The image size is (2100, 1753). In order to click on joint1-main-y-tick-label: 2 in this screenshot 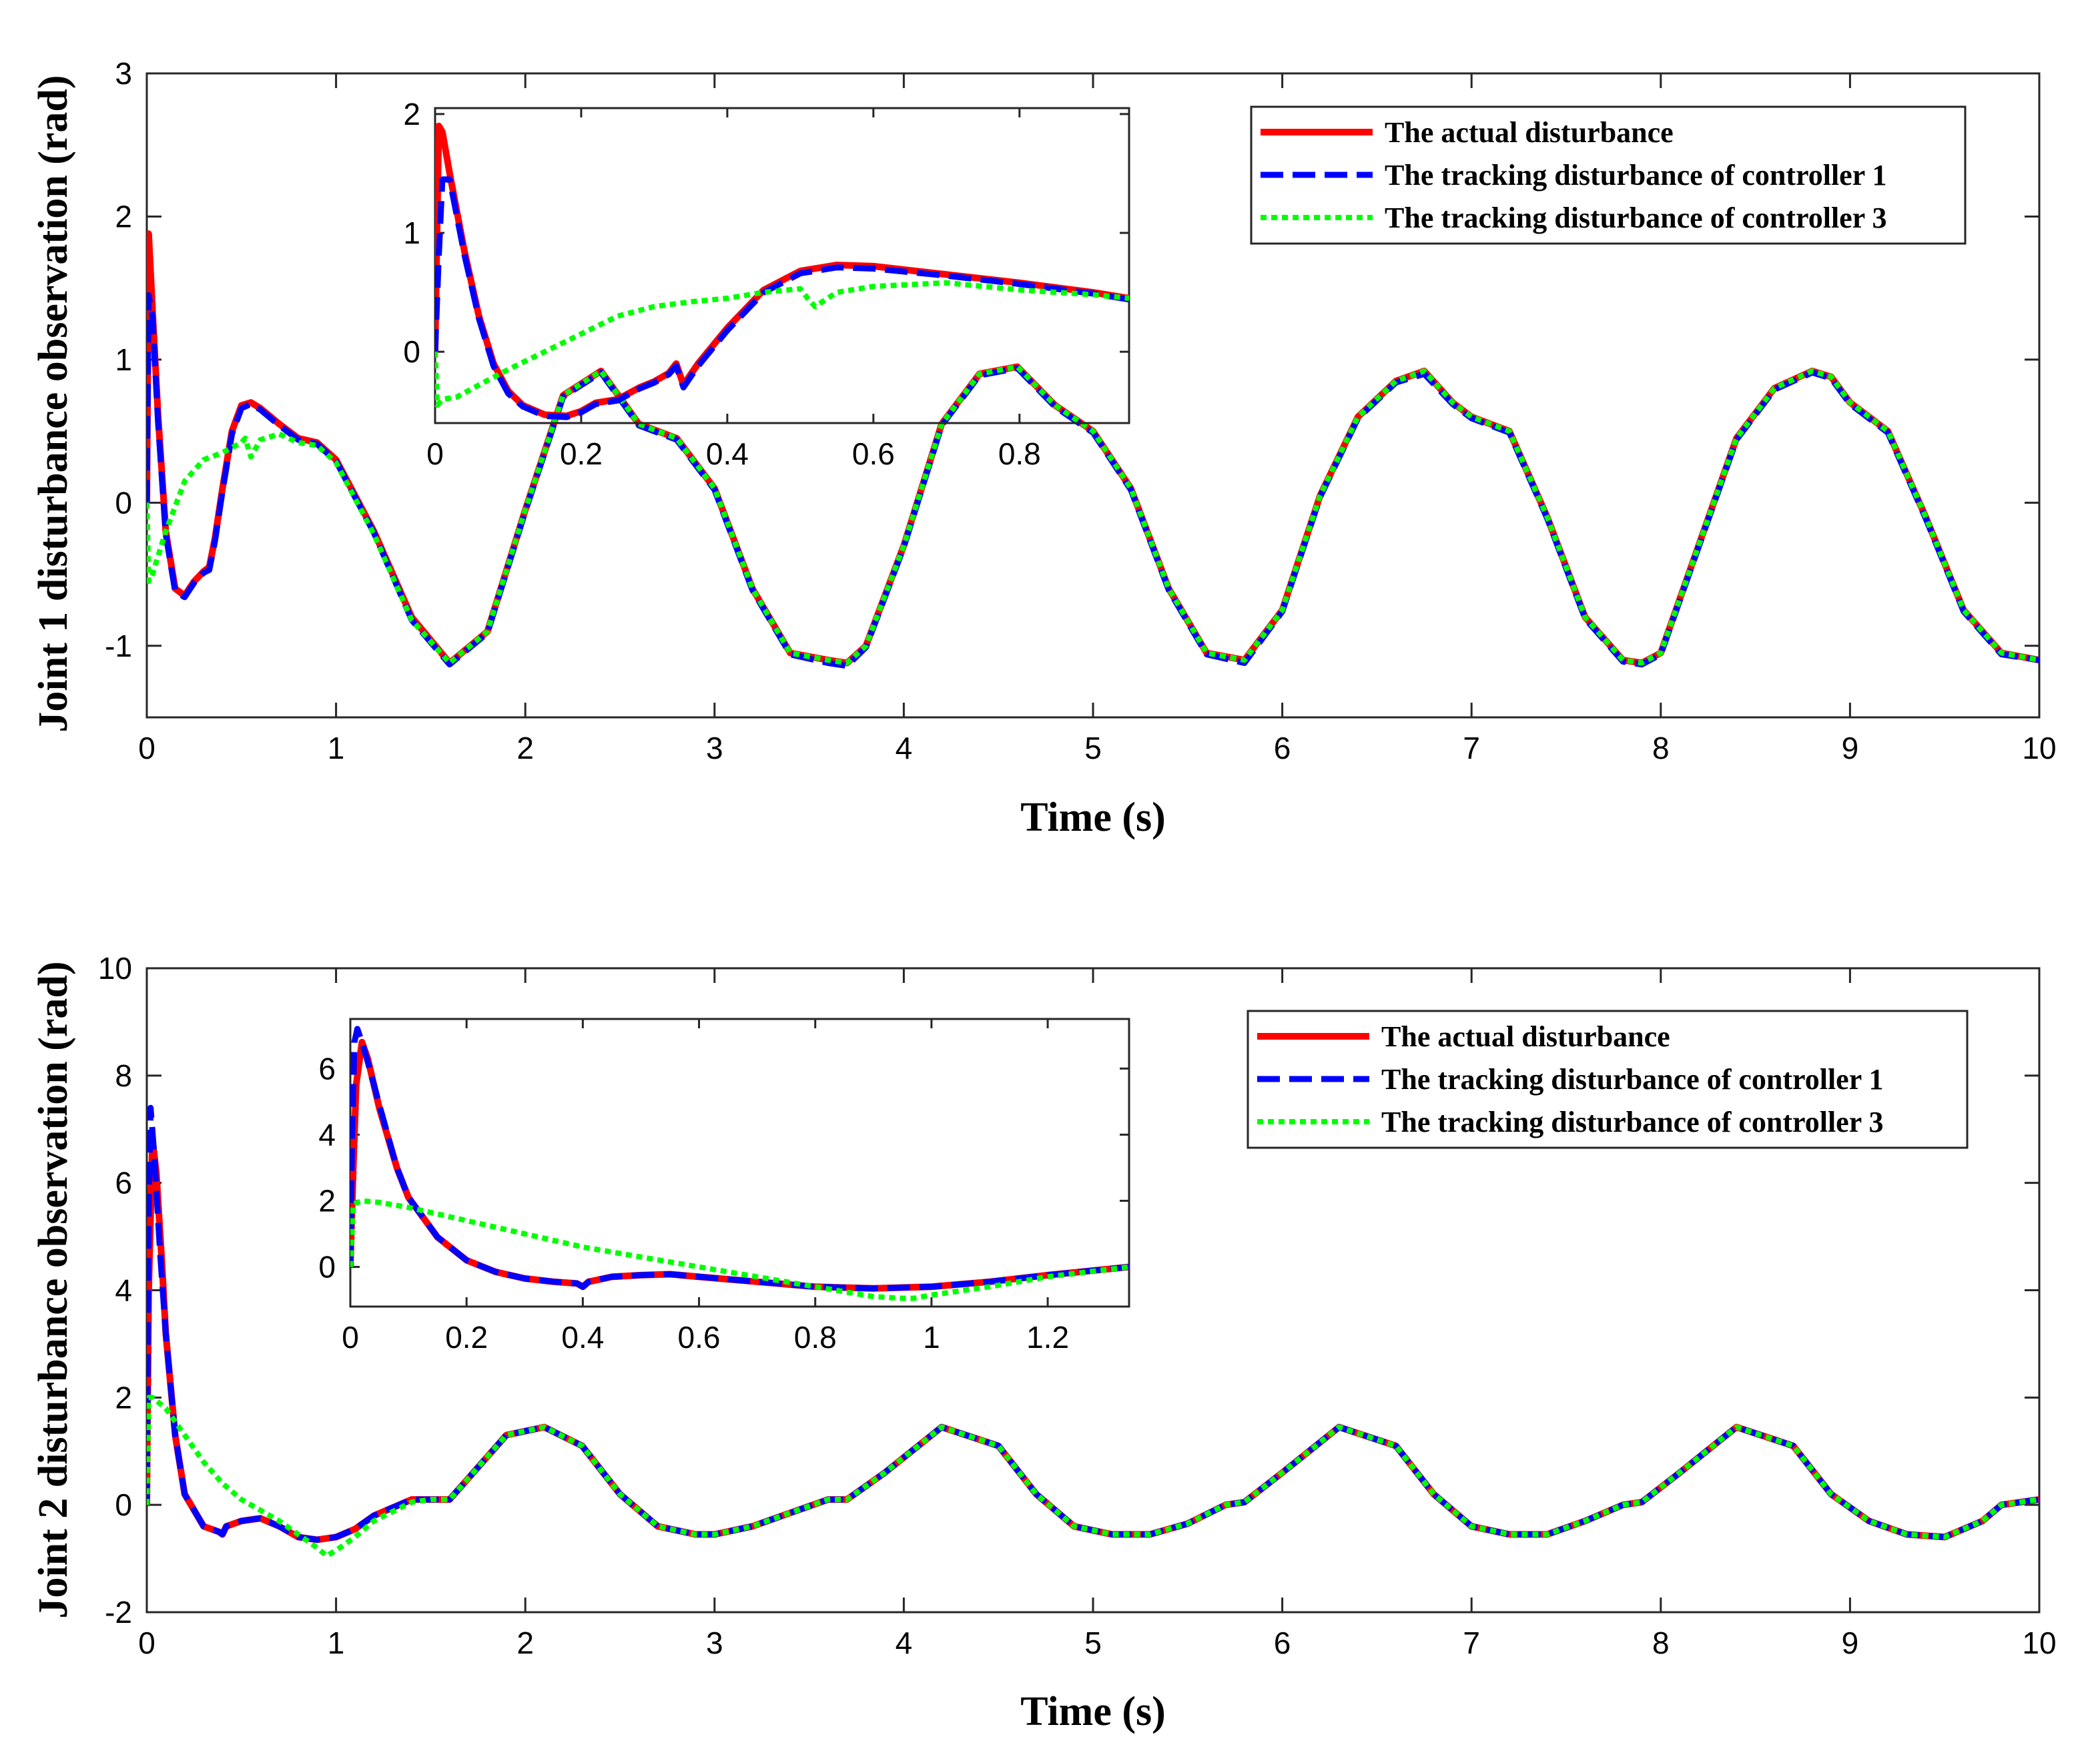, I will do `click(123, 216)`.